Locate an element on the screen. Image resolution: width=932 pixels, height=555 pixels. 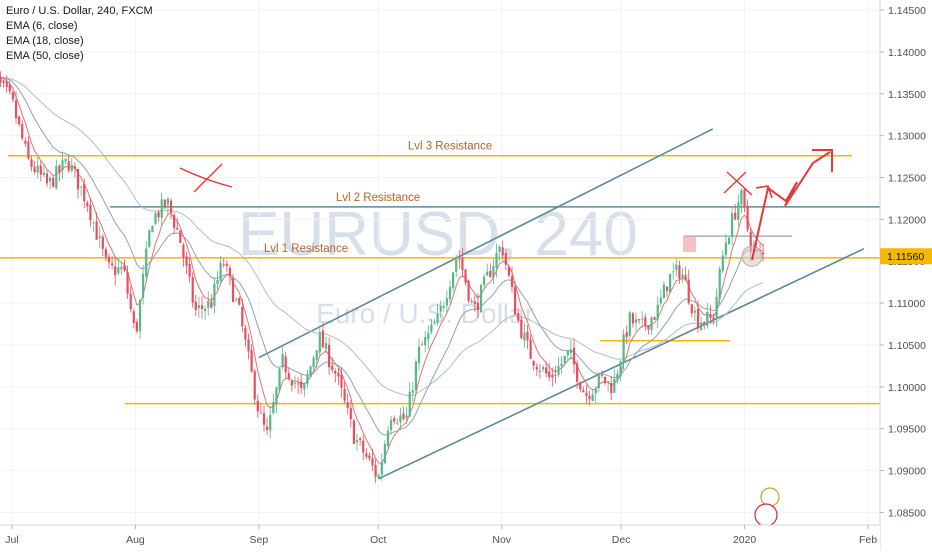
current-price-tag is located at coordinates (906, 256).